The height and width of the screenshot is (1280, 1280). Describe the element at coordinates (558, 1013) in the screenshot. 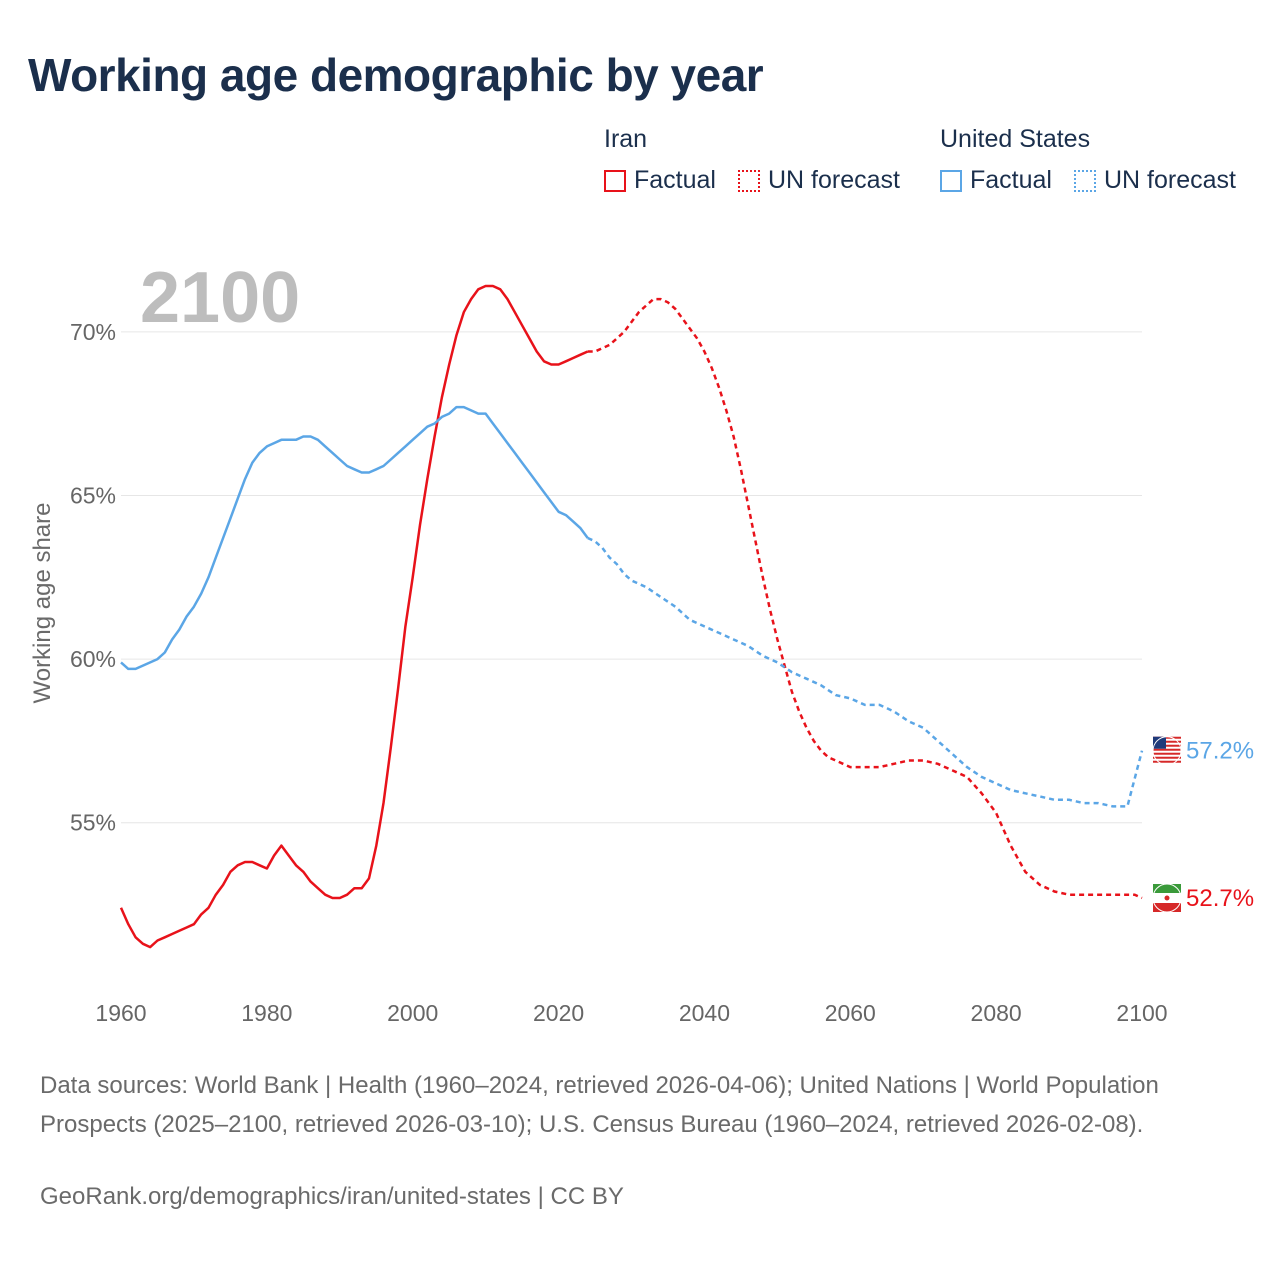

I see `x-tick-label: 2020` at that location.